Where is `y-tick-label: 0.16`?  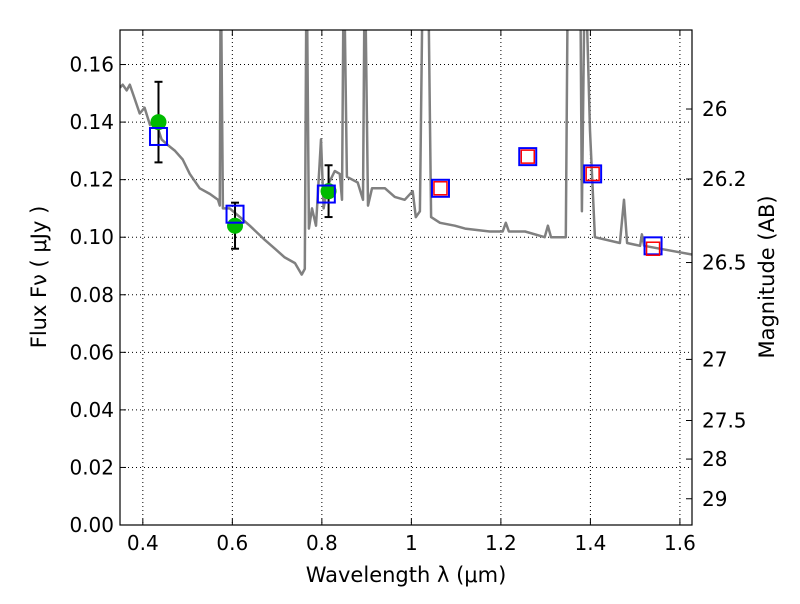
y-tick-label: 0.16 is located at coordinates (91, 65).